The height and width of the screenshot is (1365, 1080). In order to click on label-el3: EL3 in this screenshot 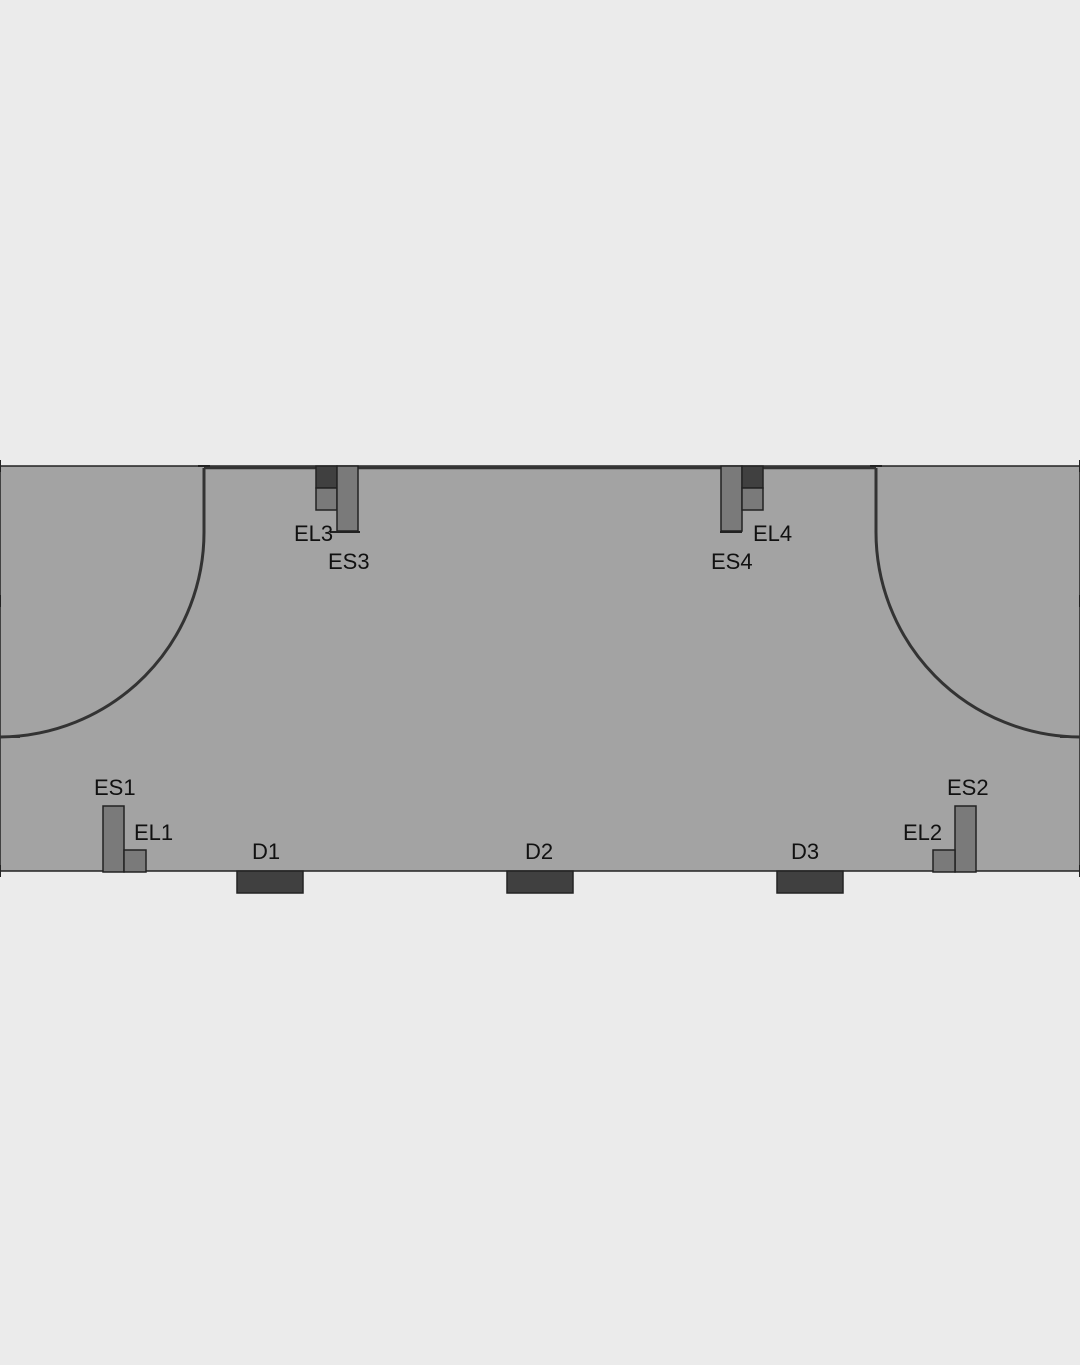, I will do `click(313, 533)`.